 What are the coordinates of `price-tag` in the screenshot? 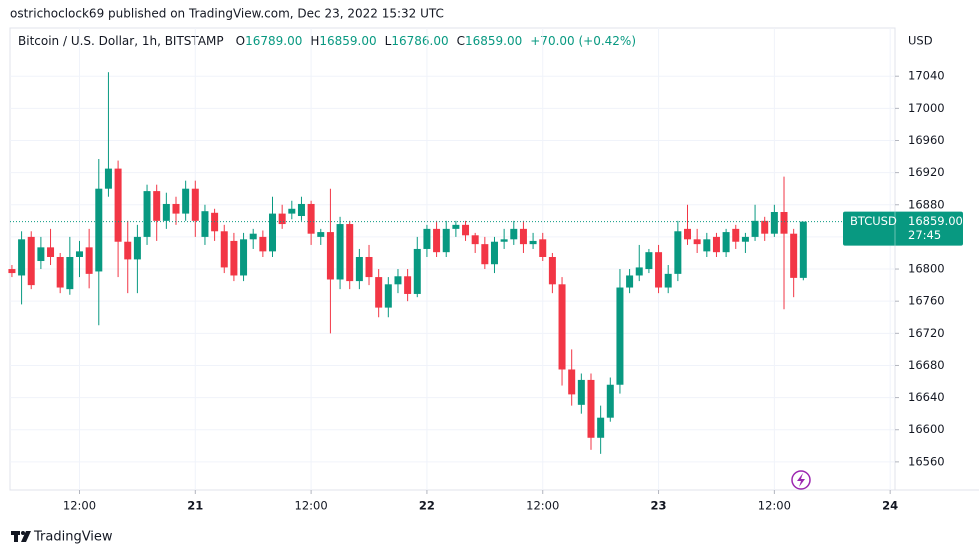 It's located at (903, 228).